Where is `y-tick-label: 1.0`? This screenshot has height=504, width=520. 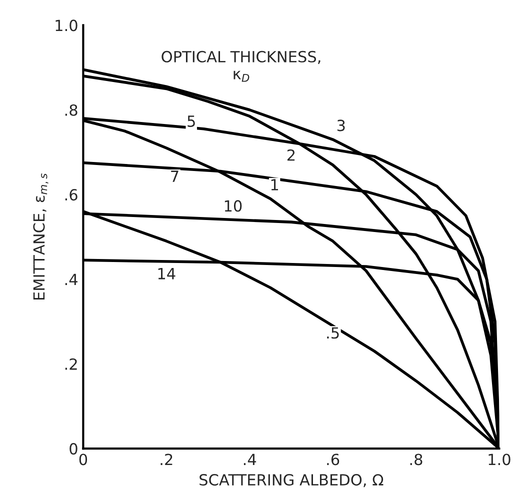
y-tick-label: 1.0 is located at coordinates (67, 26).